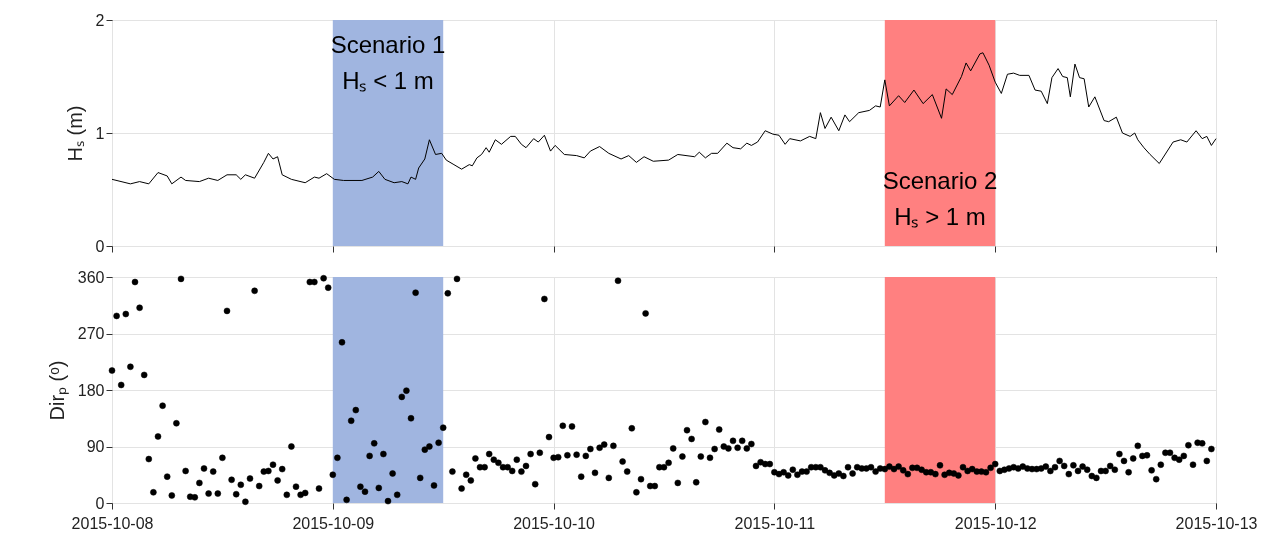 The width and height of the screenshot is (1286, 542). What do you see at coordinates (995, 523) in the screenshot?
I see `x-tick-label: 2015-10-12` at bounding box center [995, 523].